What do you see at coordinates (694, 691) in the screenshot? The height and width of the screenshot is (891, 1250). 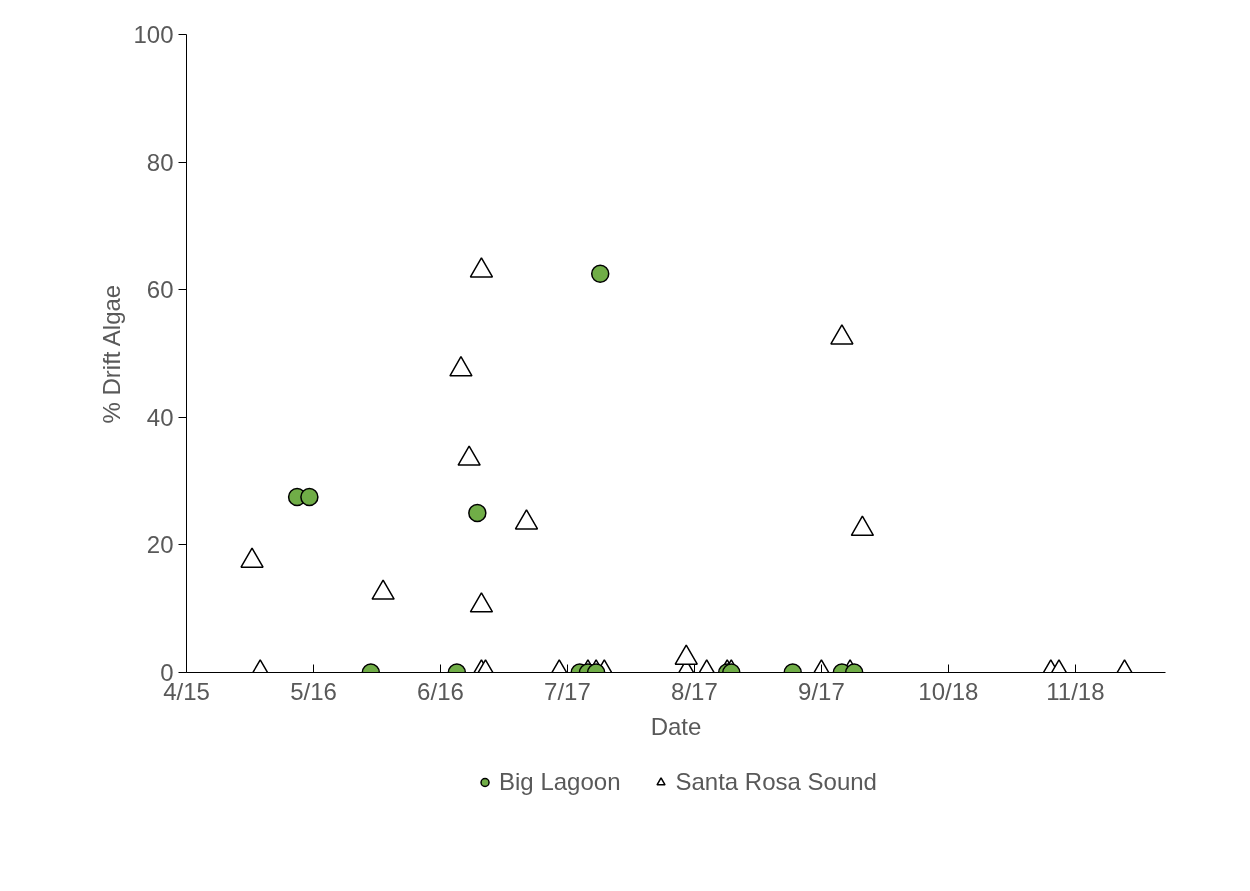 I see `x-tick-label: 8/17` at bounding box center [694, 691].